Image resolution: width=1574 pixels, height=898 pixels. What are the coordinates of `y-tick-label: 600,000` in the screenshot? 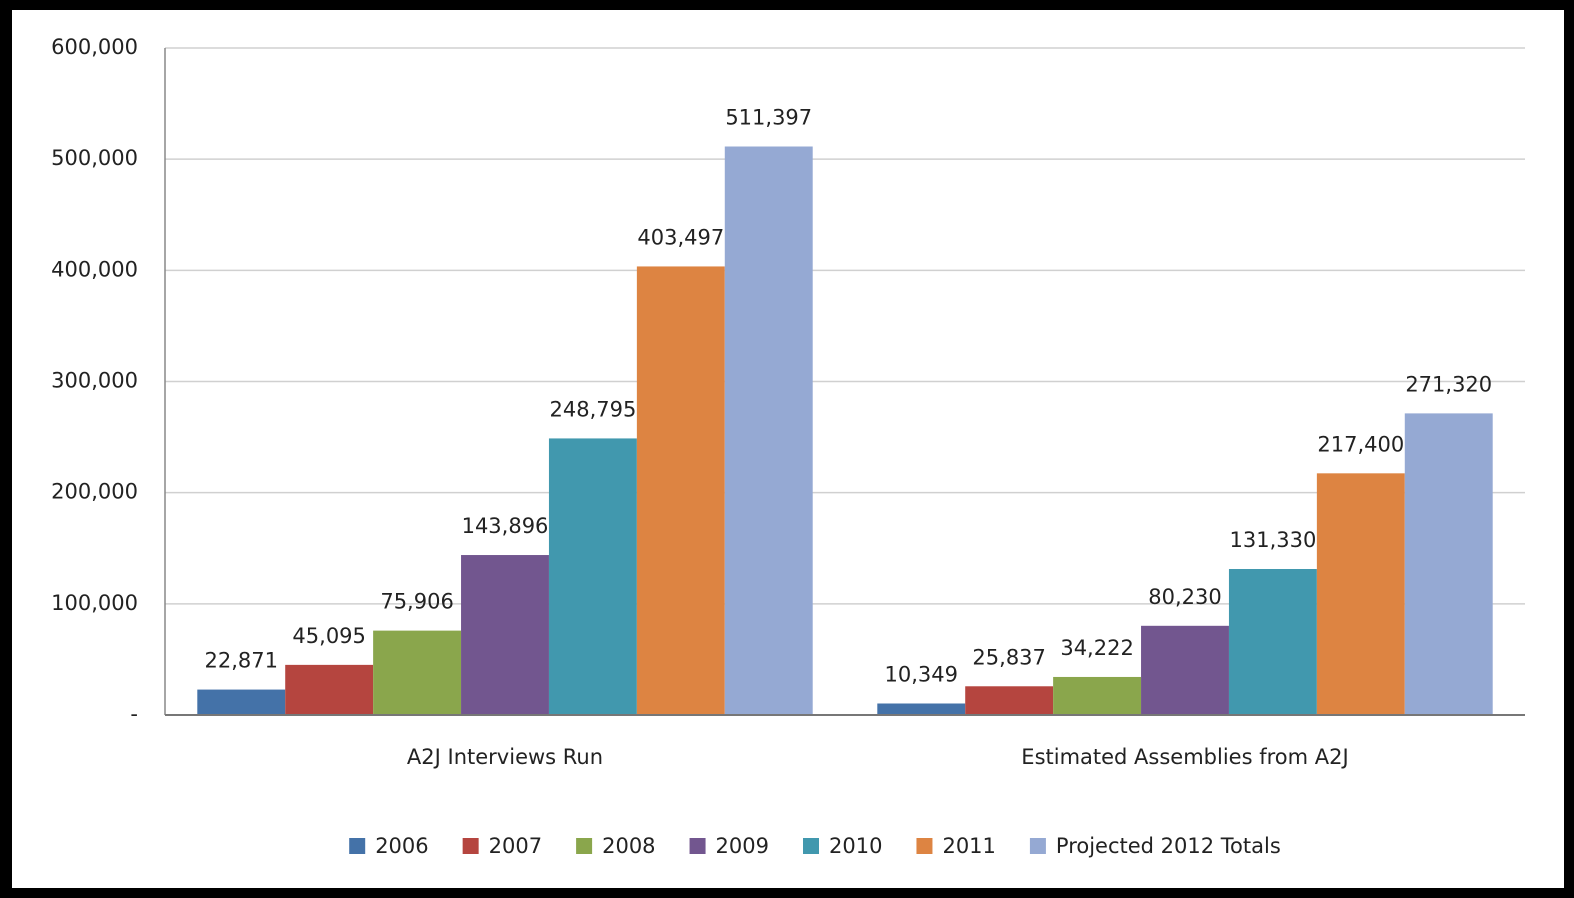 It's located at (94, 47).